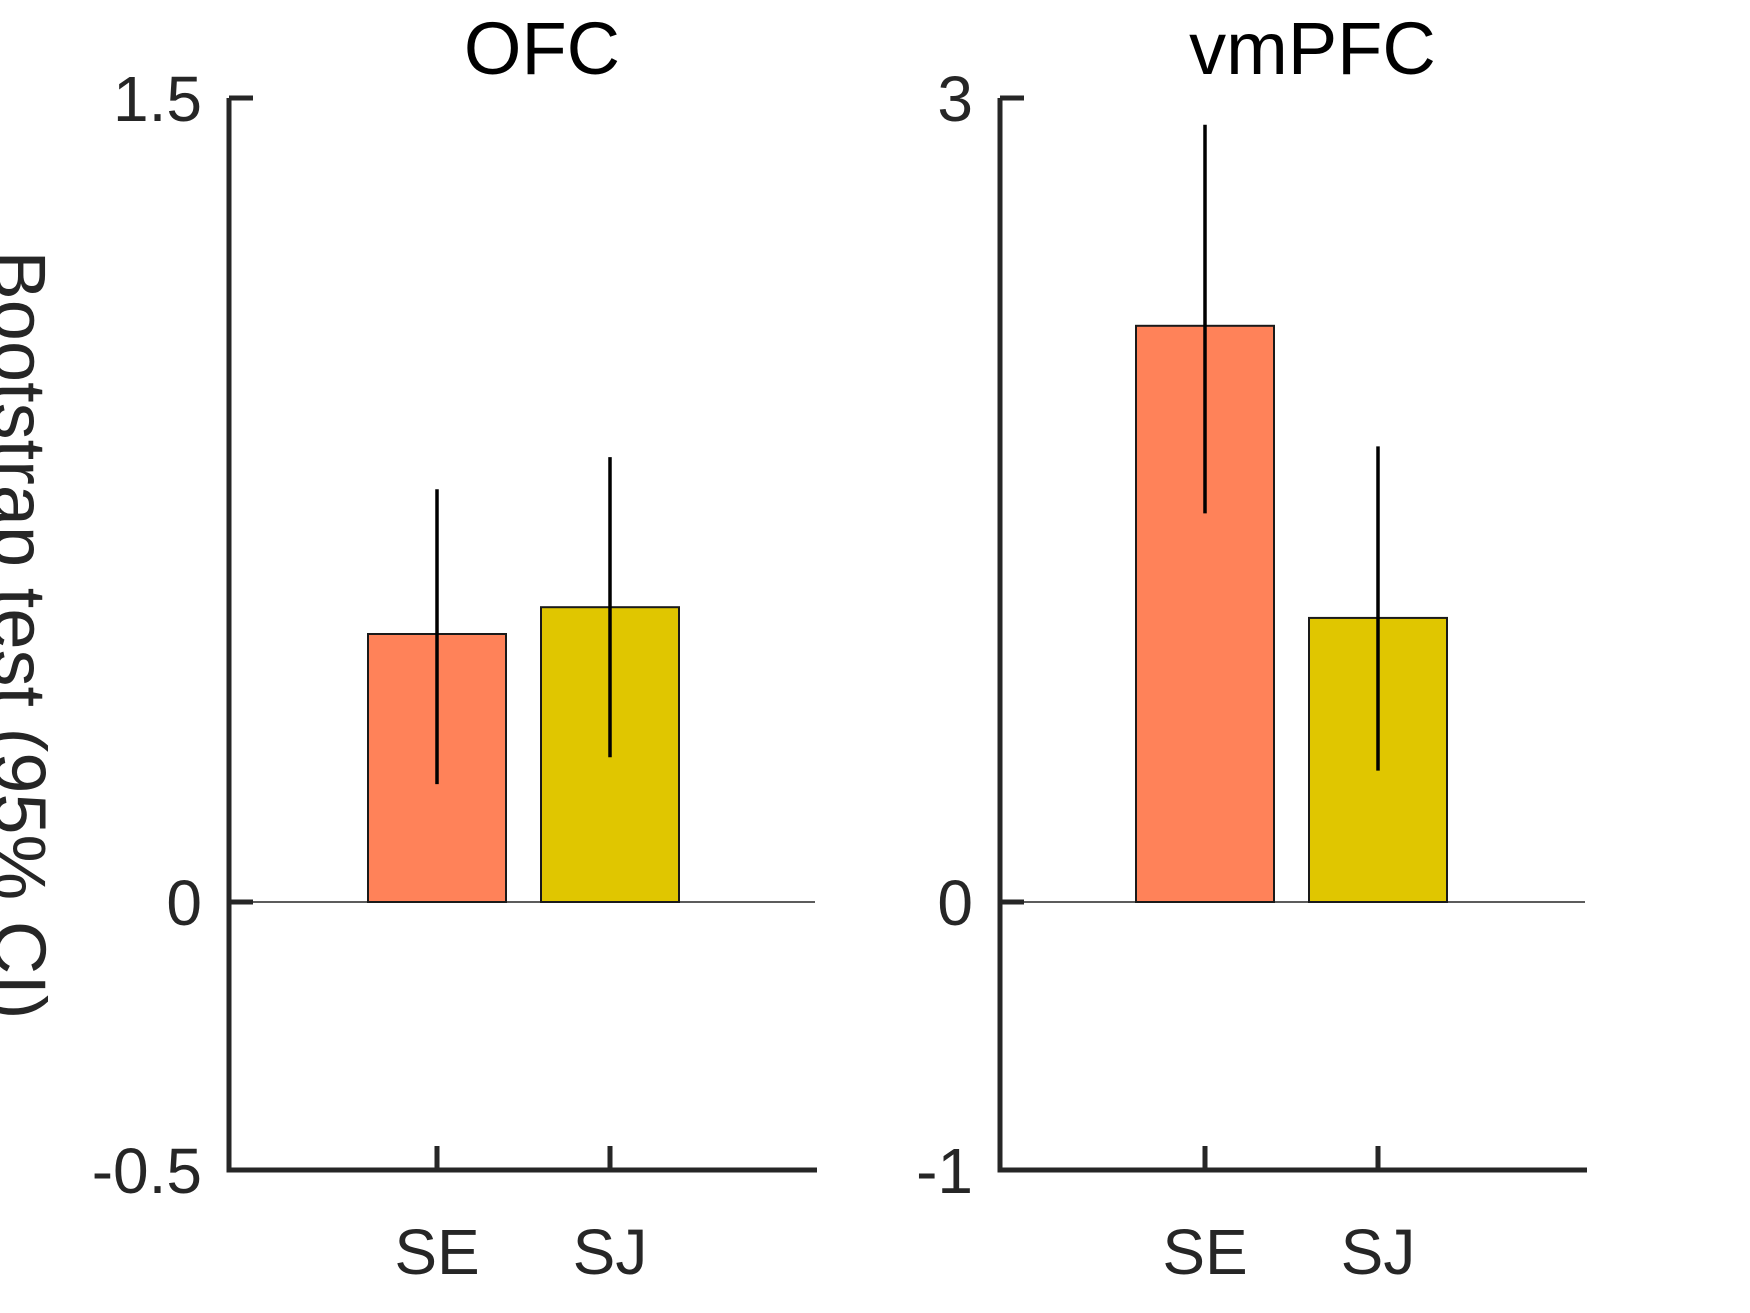 The height and width of the screenshot is (1313, 1750). Describe the element at coordinates (542, 48) in the screenshot. I see `chart-title-ofc: OFC` at that location.